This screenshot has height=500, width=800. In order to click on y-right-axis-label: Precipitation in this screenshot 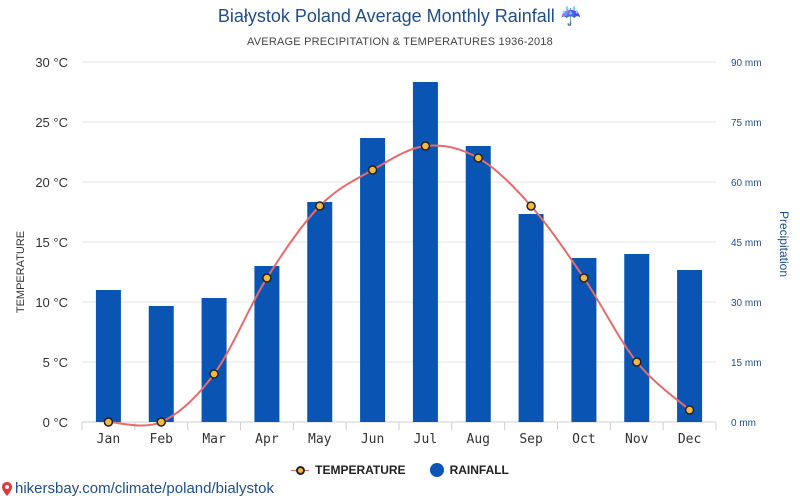, I will do `click(784, 244)`.